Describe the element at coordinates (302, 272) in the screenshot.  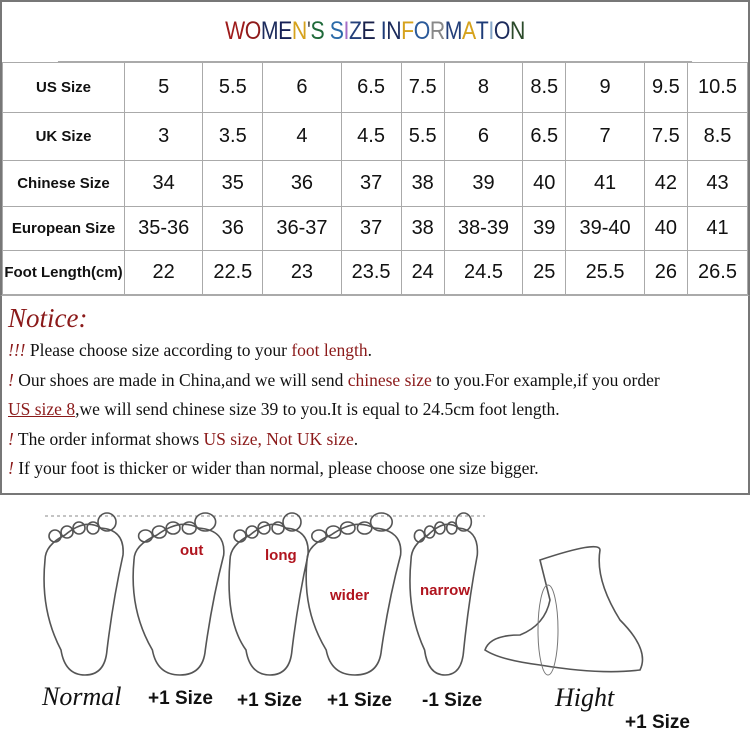
I see `table-cell: 23` at that location.